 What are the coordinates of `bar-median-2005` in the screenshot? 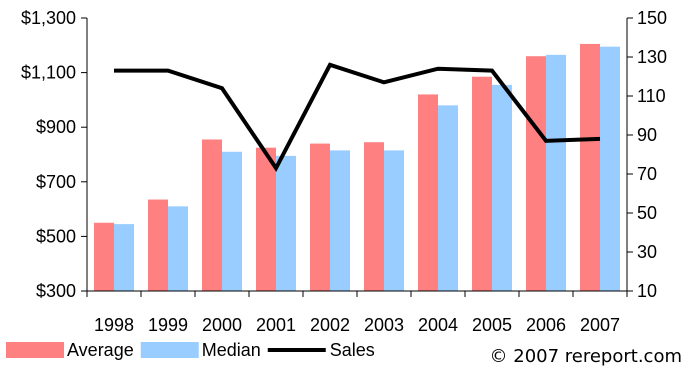 It's located at (502, 187).